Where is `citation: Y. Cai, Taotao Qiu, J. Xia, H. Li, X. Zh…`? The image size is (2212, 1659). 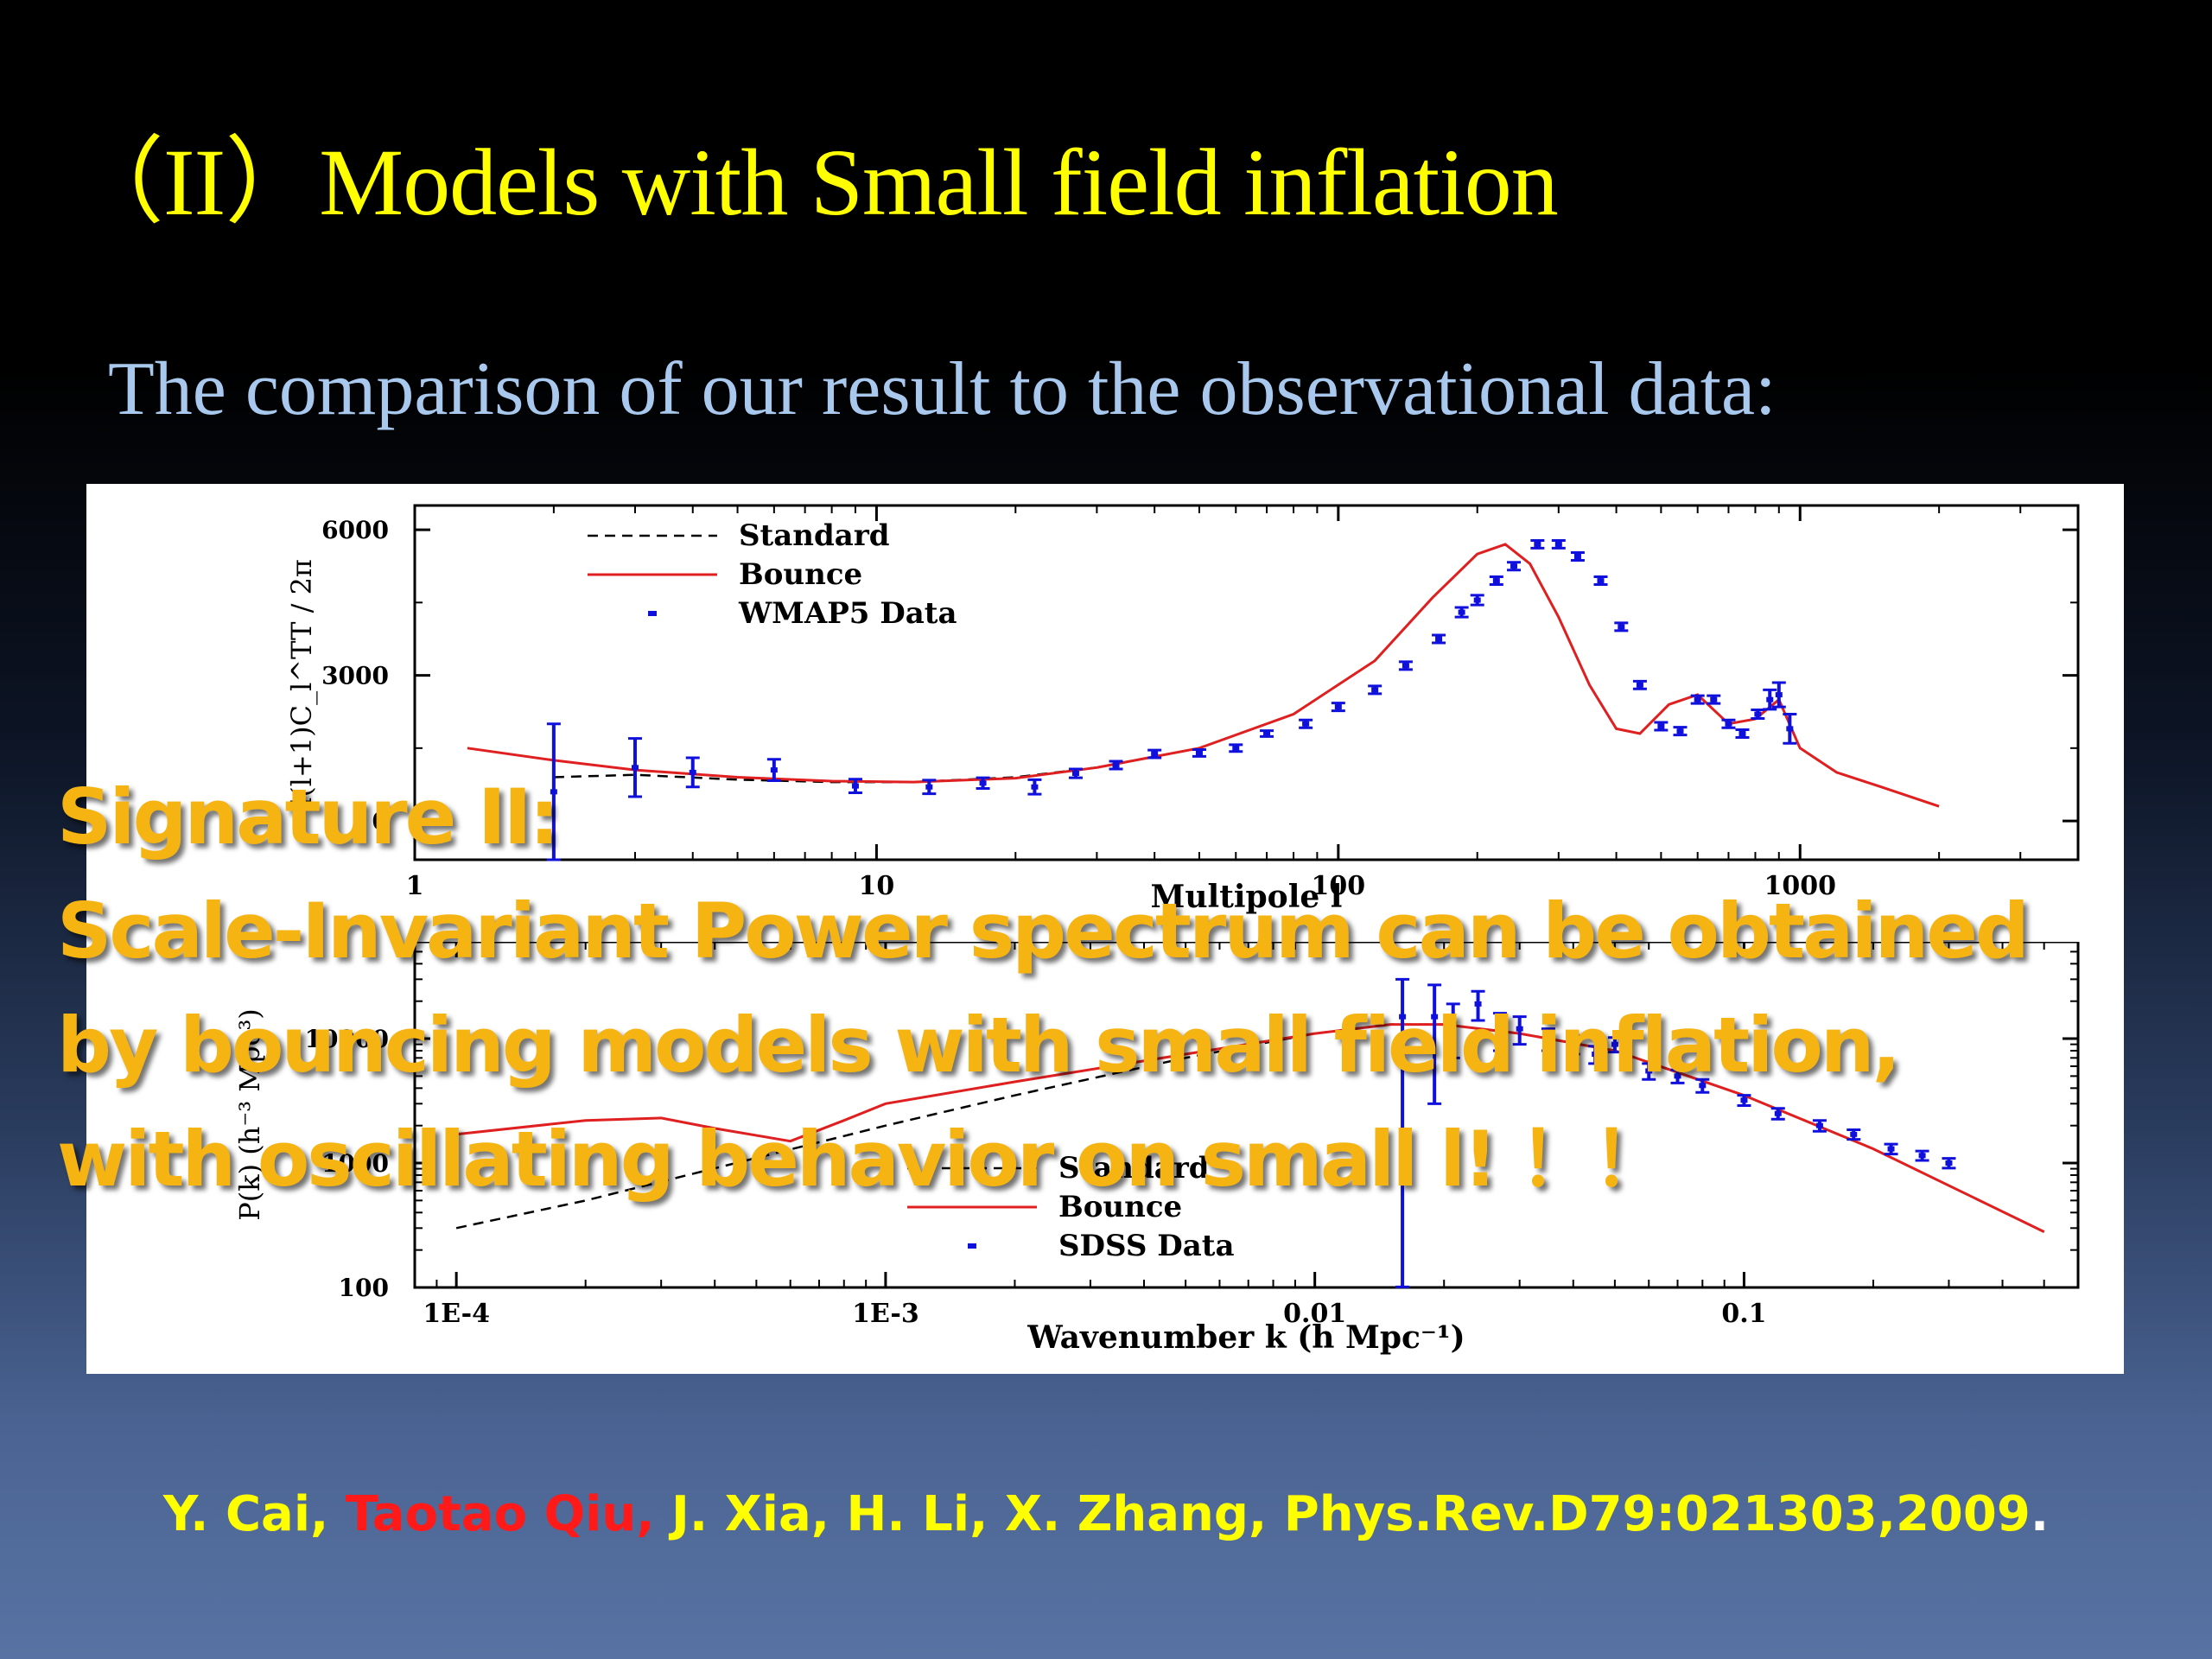 citation: Y. Cai, Taotao Qiu, J. Xia, H. Li, X. Zh… is located at coordinates (1106, 1514).